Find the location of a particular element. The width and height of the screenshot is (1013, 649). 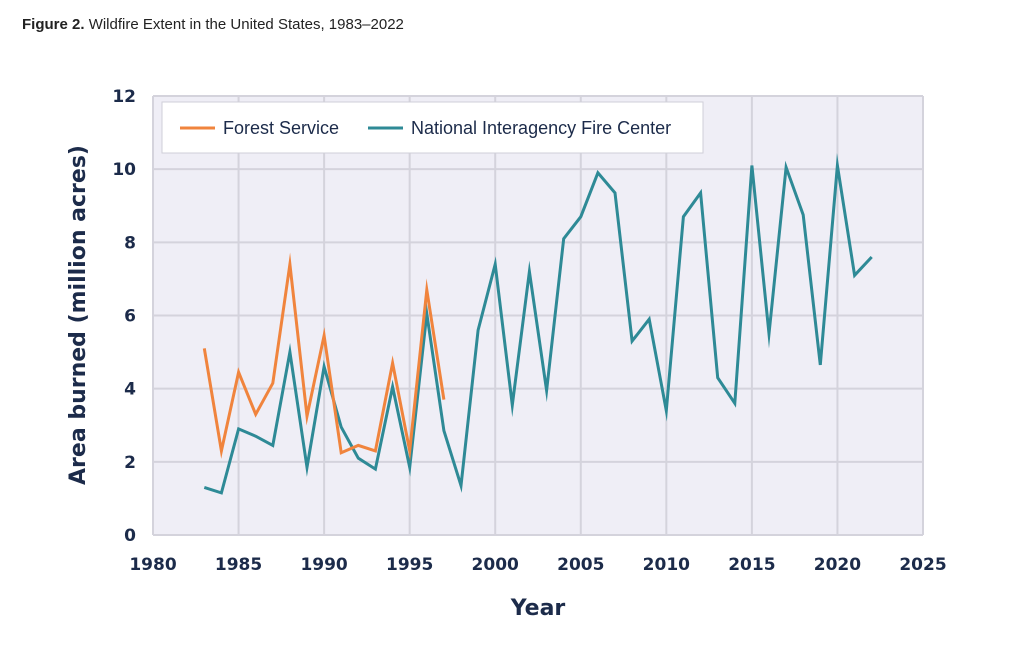

y-tick-label: 6 is located at coordinates (130, 317).